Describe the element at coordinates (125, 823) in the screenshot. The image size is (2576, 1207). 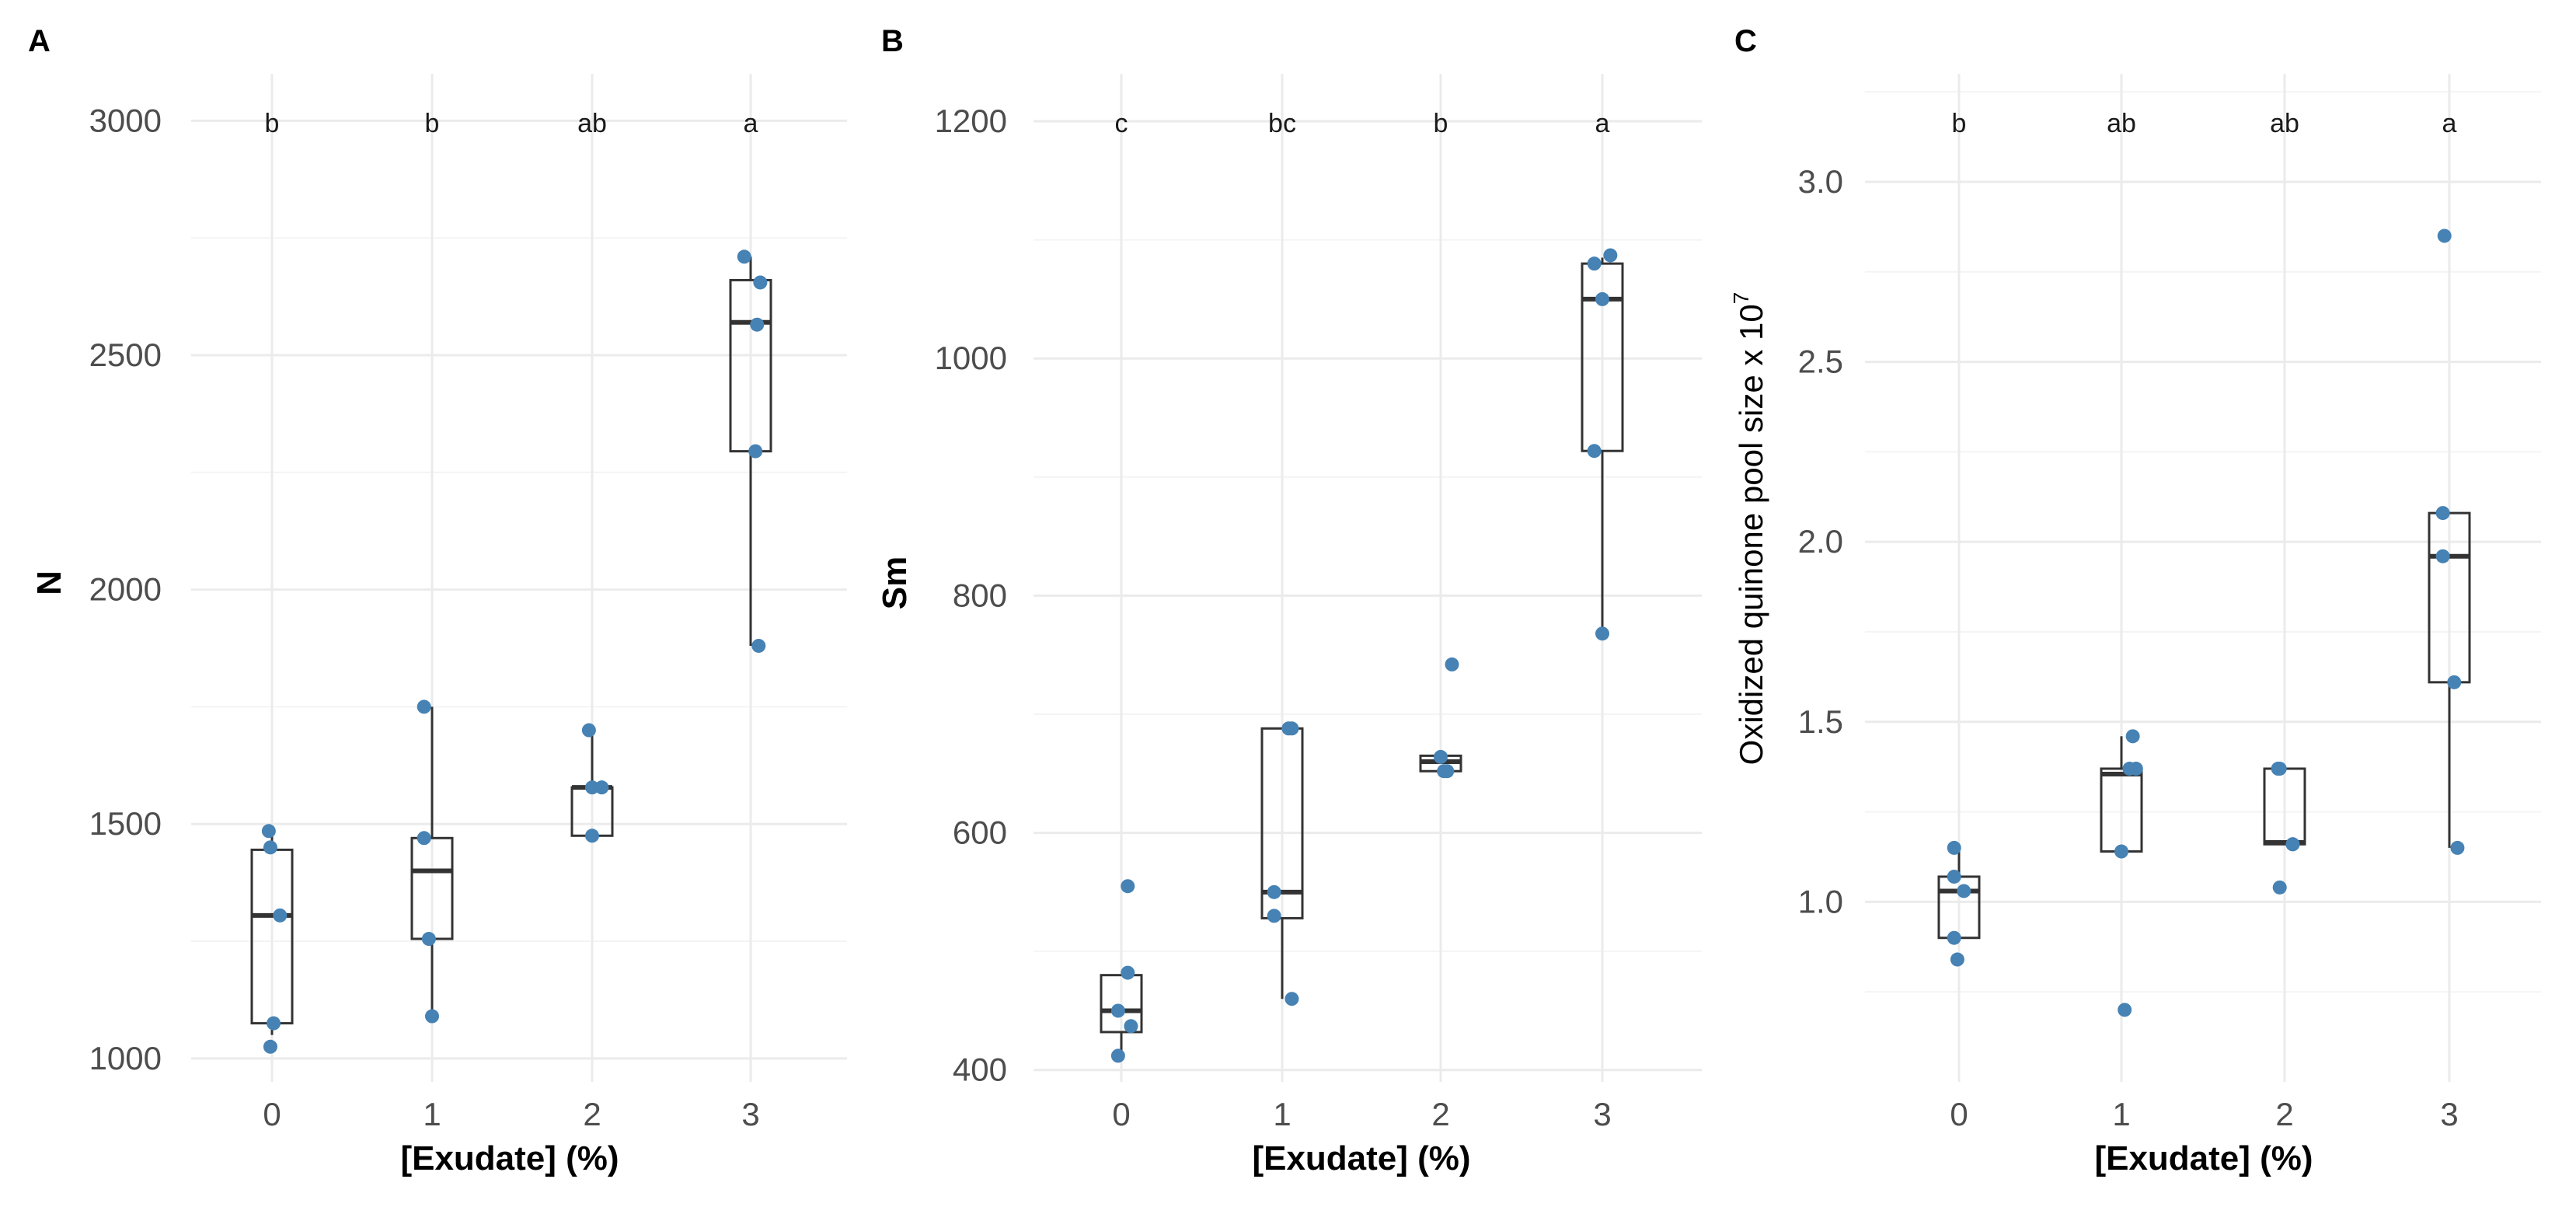
I see `panel-a-y-tick-label: 1500` at that location.